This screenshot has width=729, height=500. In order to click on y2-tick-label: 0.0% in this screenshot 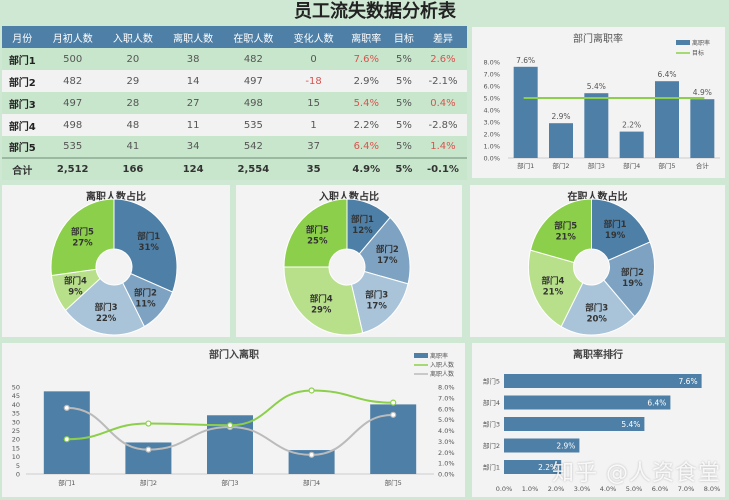, I will do `click(446, 475)`.